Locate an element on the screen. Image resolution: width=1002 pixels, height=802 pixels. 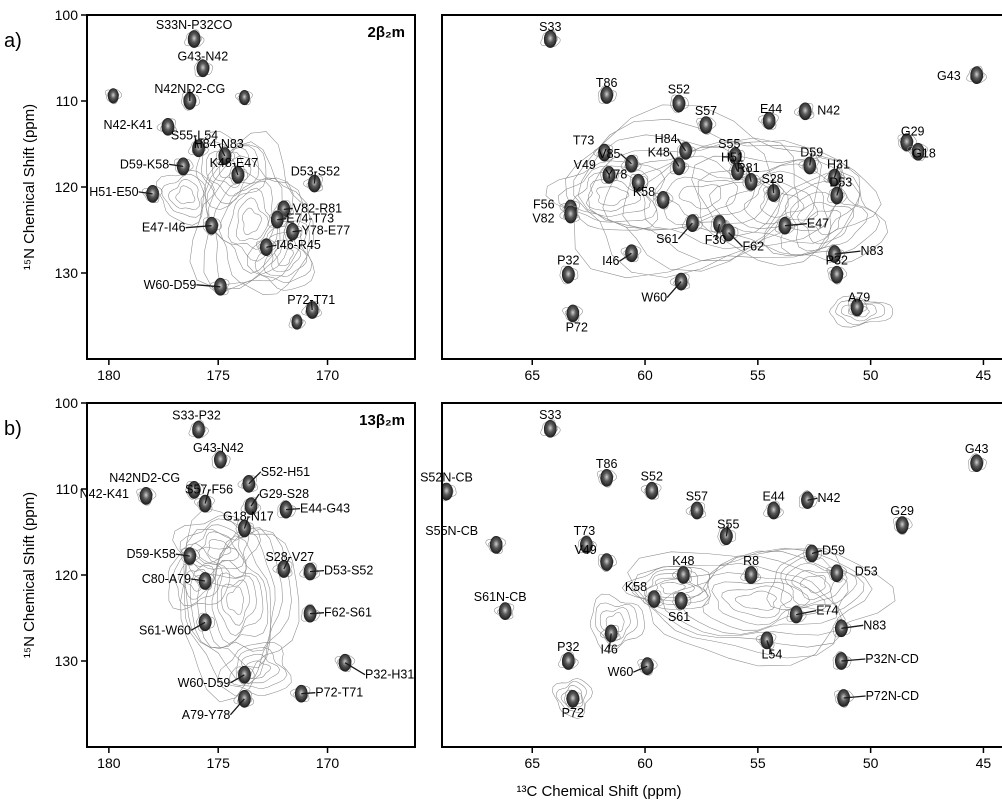
peak-label-a2: S57 is located at coordinates (706, 111).